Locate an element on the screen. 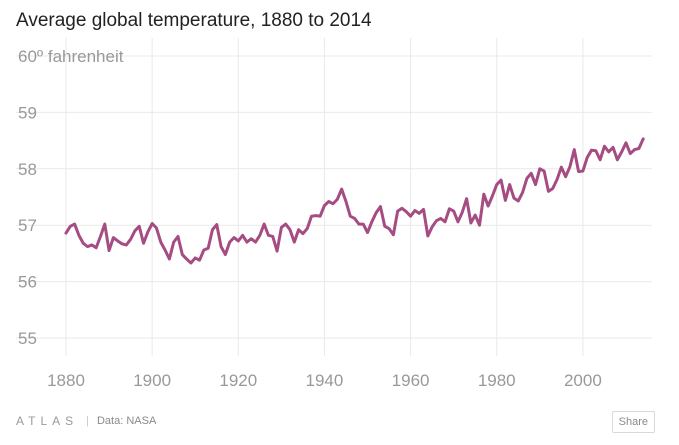 This screenshot has height=445, width=679. x-tick-label: 1880 is located at coordinates (66, 380).